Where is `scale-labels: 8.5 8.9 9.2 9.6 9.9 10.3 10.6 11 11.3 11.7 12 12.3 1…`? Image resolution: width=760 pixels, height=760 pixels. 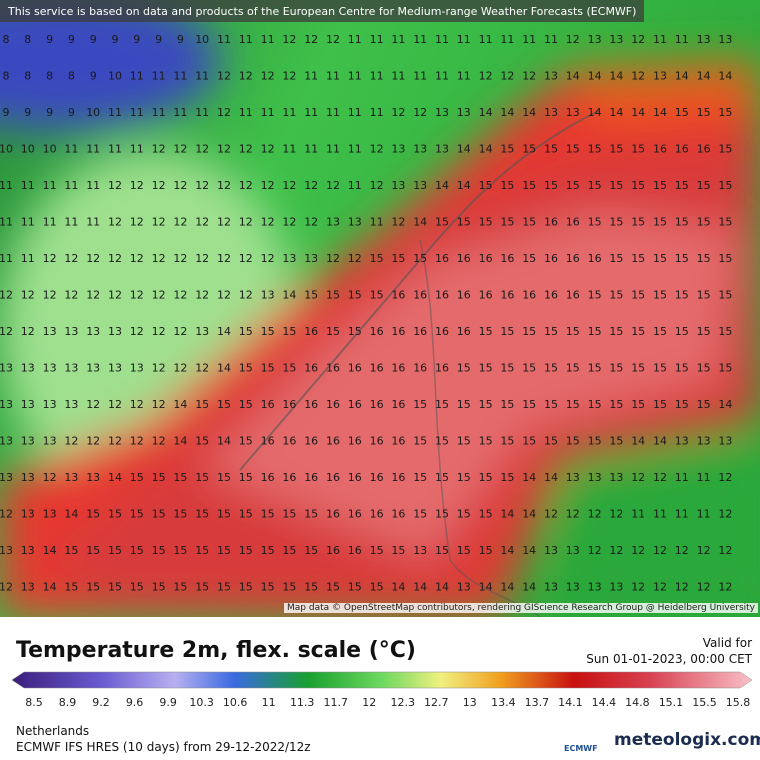 scale-labels: 8.5 8.9 9.2 9.6 9.9 10.3 10.6 11 11.3 11.7 12 12.3 1… is located at coordinates (380, 704).